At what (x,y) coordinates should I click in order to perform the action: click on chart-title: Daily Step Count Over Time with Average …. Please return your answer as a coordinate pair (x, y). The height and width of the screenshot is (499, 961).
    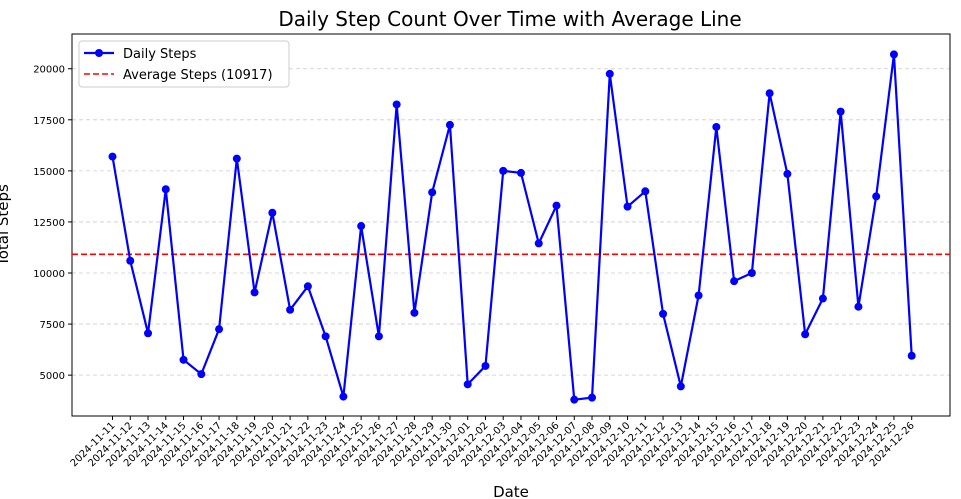
    Looking at the image, I should click on (509, 19).